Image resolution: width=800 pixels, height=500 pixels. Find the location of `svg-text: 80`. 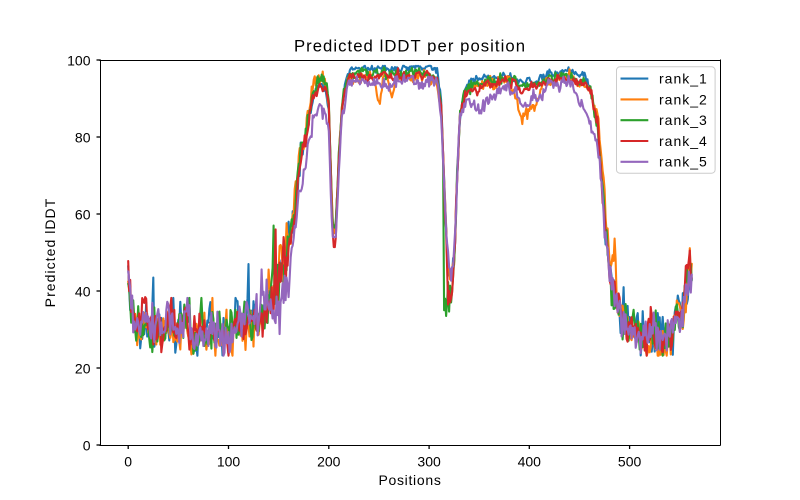

svg-text: 80 is located at coordinates (83, 137).